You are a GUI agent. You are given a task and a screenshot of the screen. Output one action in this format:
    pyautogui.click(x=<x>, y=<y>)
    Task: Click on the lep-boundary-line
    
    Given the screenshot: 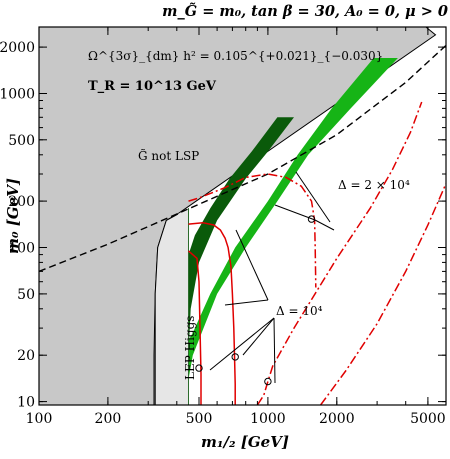 What is the action you would take?
    pyautogui.click(x=166, y=309)
    